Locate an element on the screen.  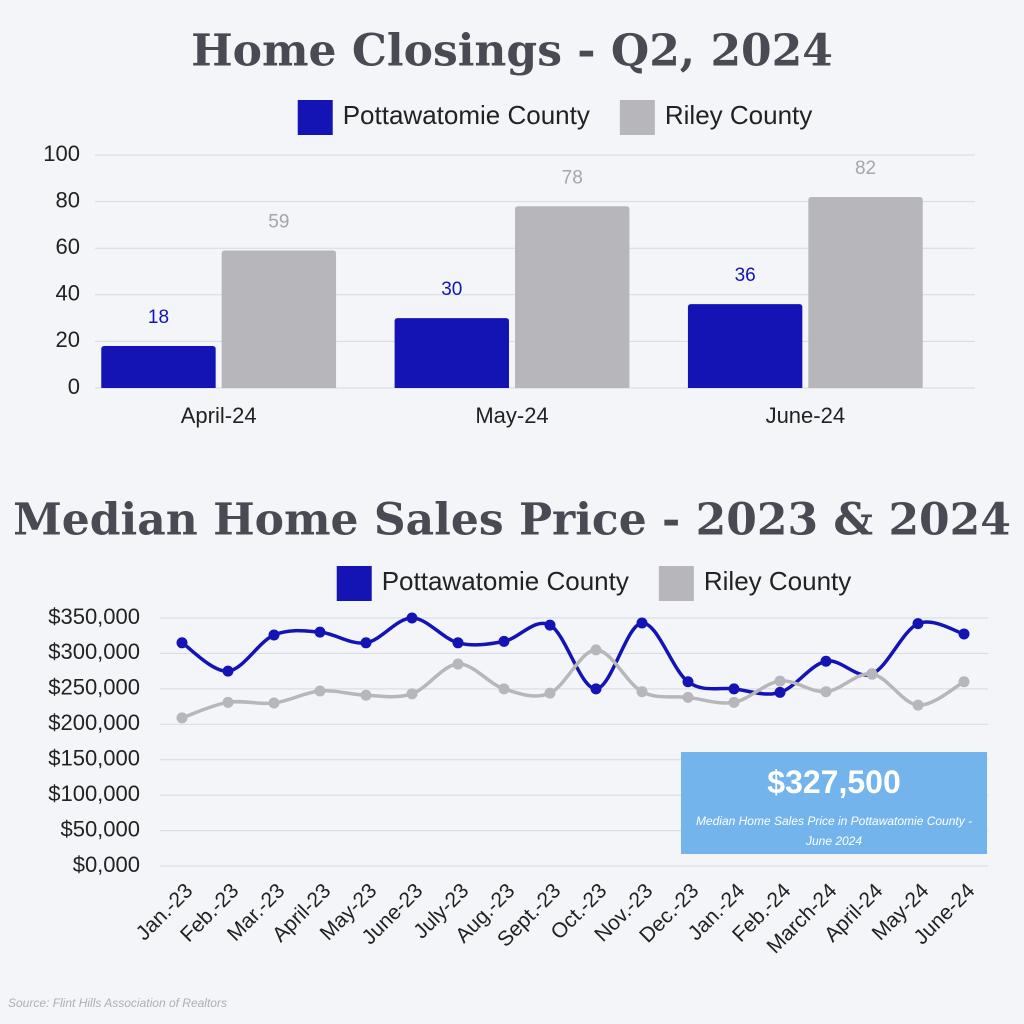
x-tick-label: April-24 is located at coordinates (219, 415).